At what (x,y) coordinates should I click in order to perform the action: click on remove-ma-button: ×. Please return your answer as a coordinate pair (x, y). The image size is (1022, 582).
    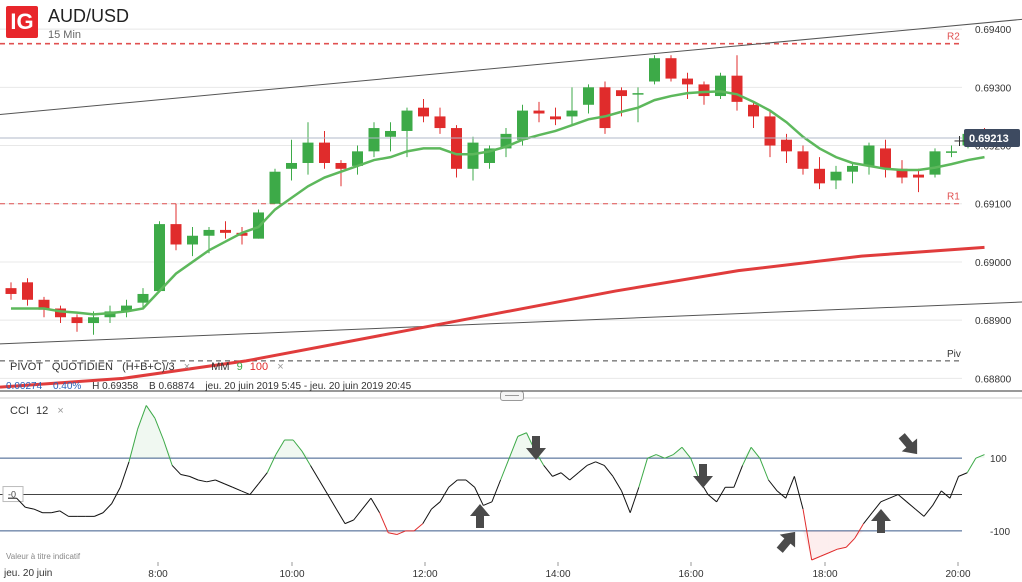
    Looking at the image, I should click on (280, 367).